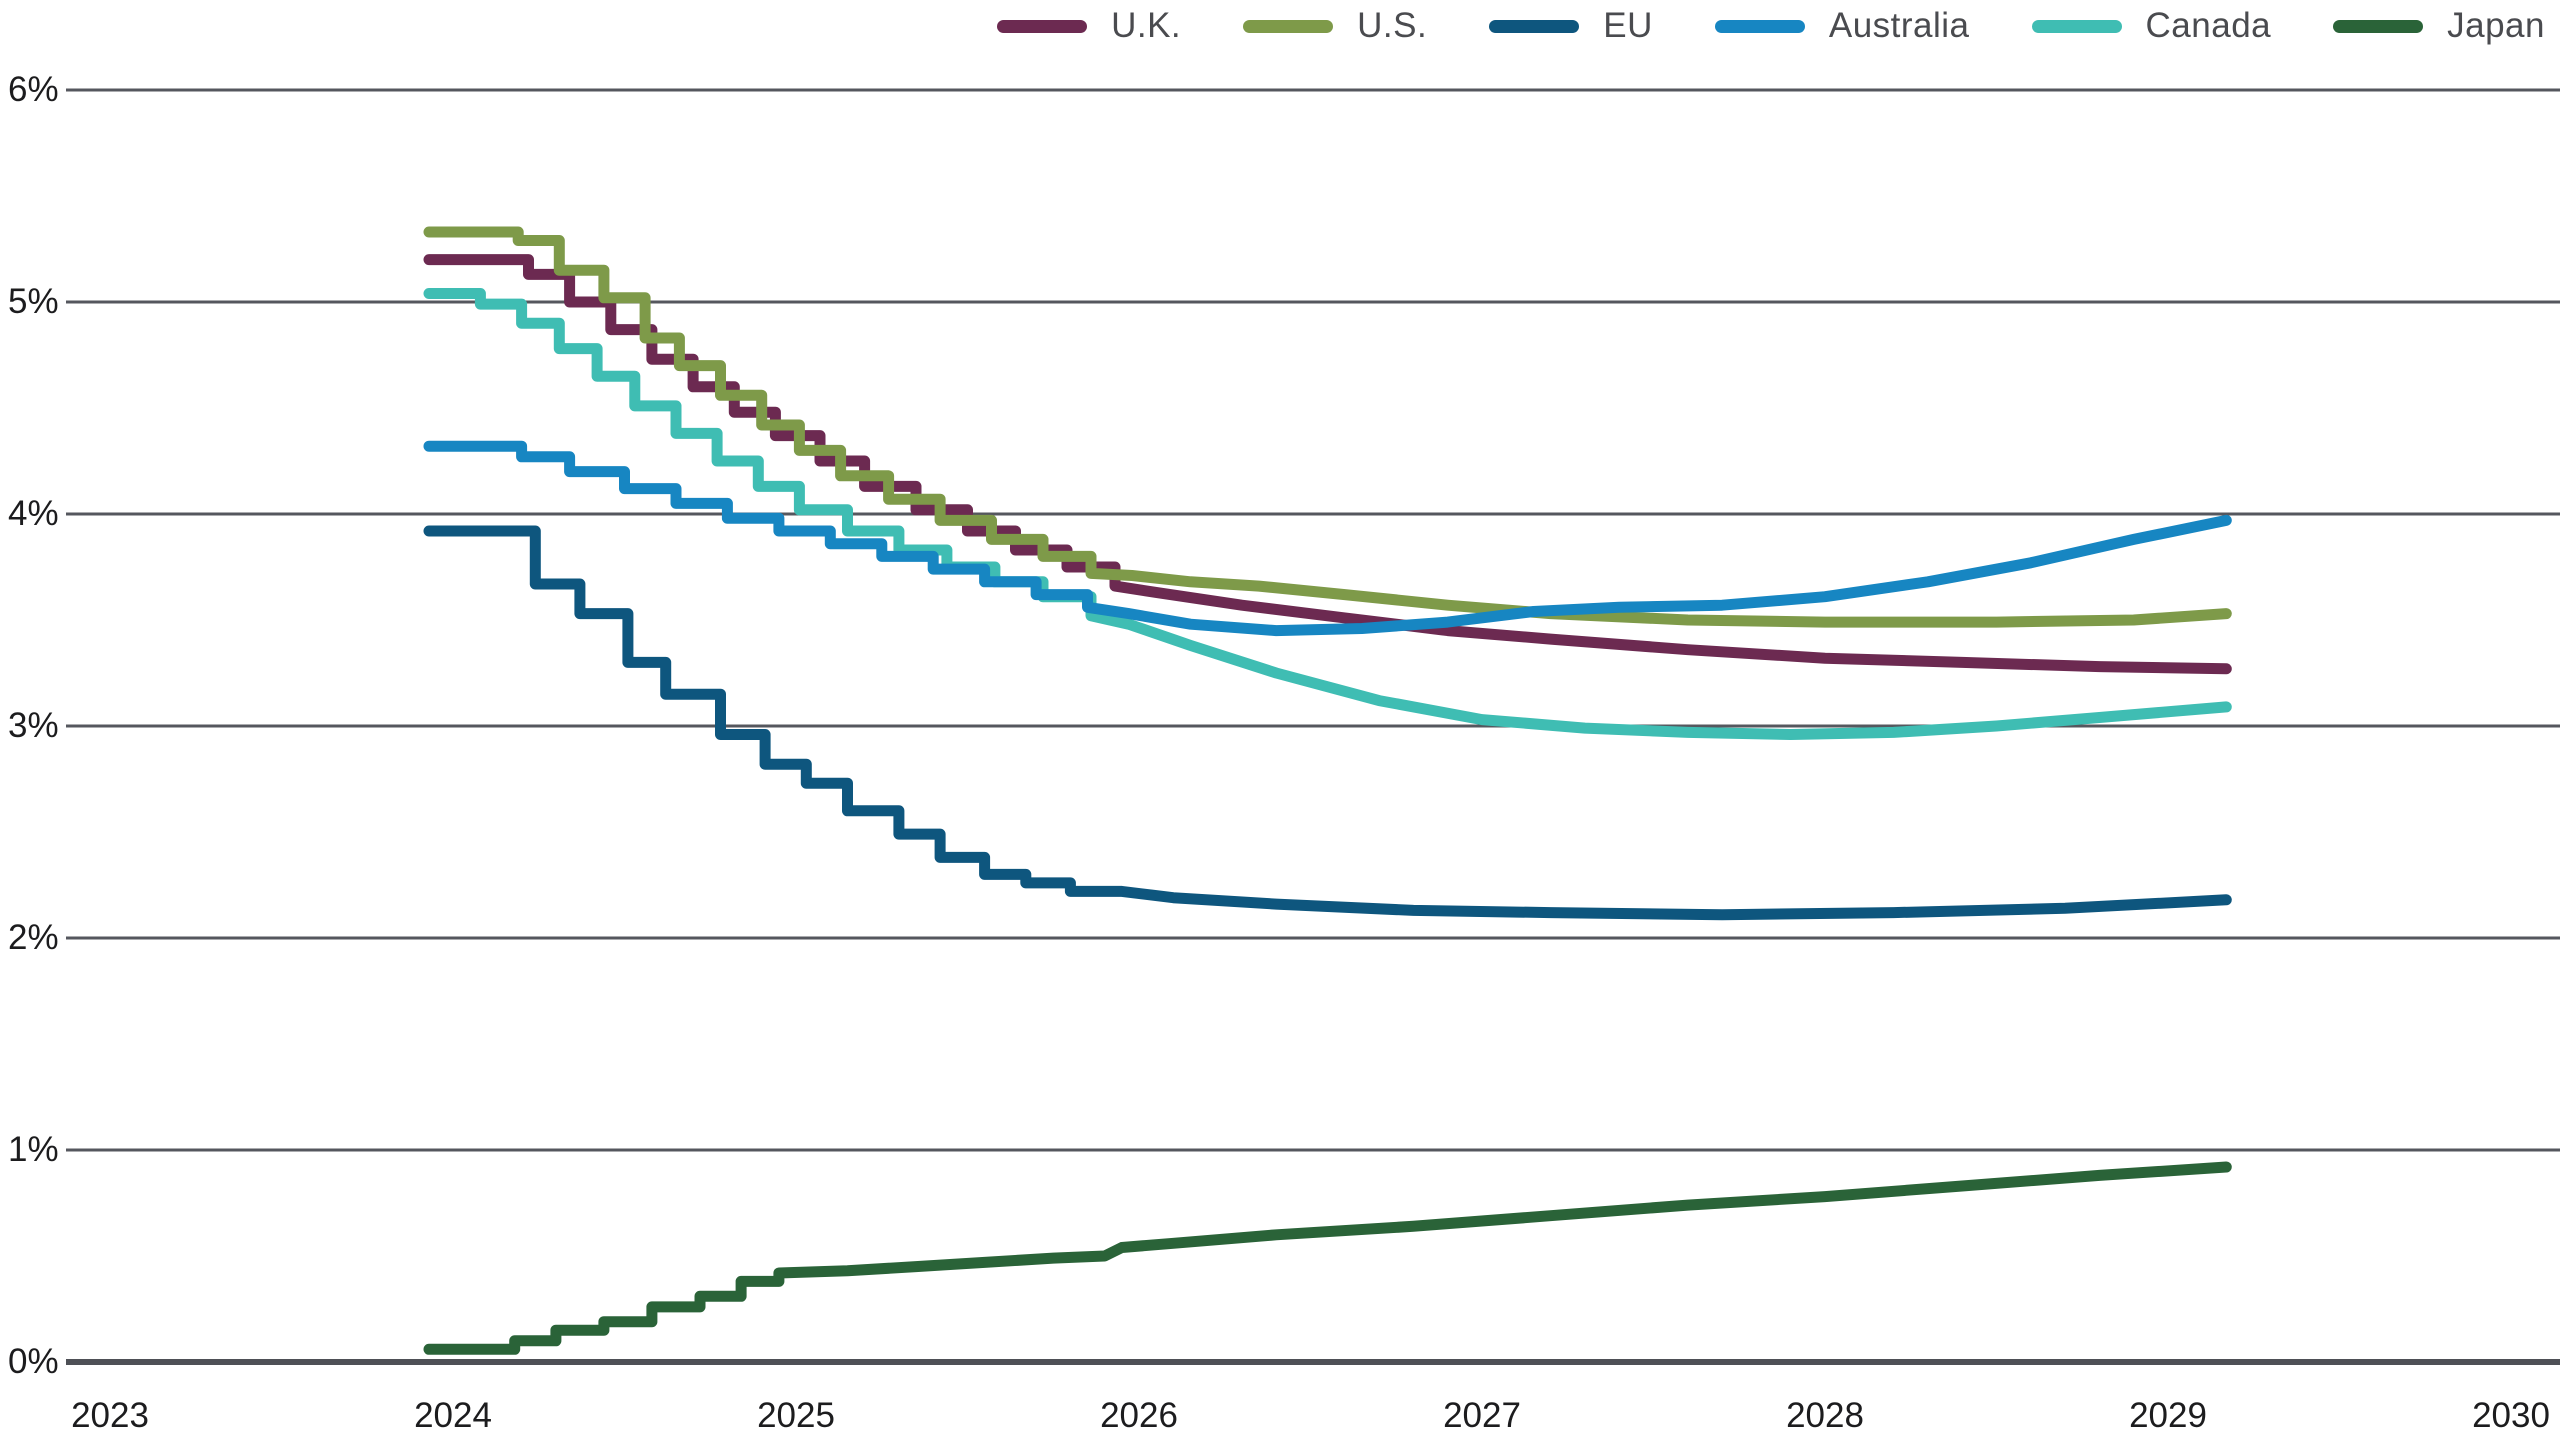 The image size is (2560, 1440). What do you see at coordinates (1089, 26) in the screenshot?
I see `legend-item-uk: U.K.` at bounding box center [1089, 26].